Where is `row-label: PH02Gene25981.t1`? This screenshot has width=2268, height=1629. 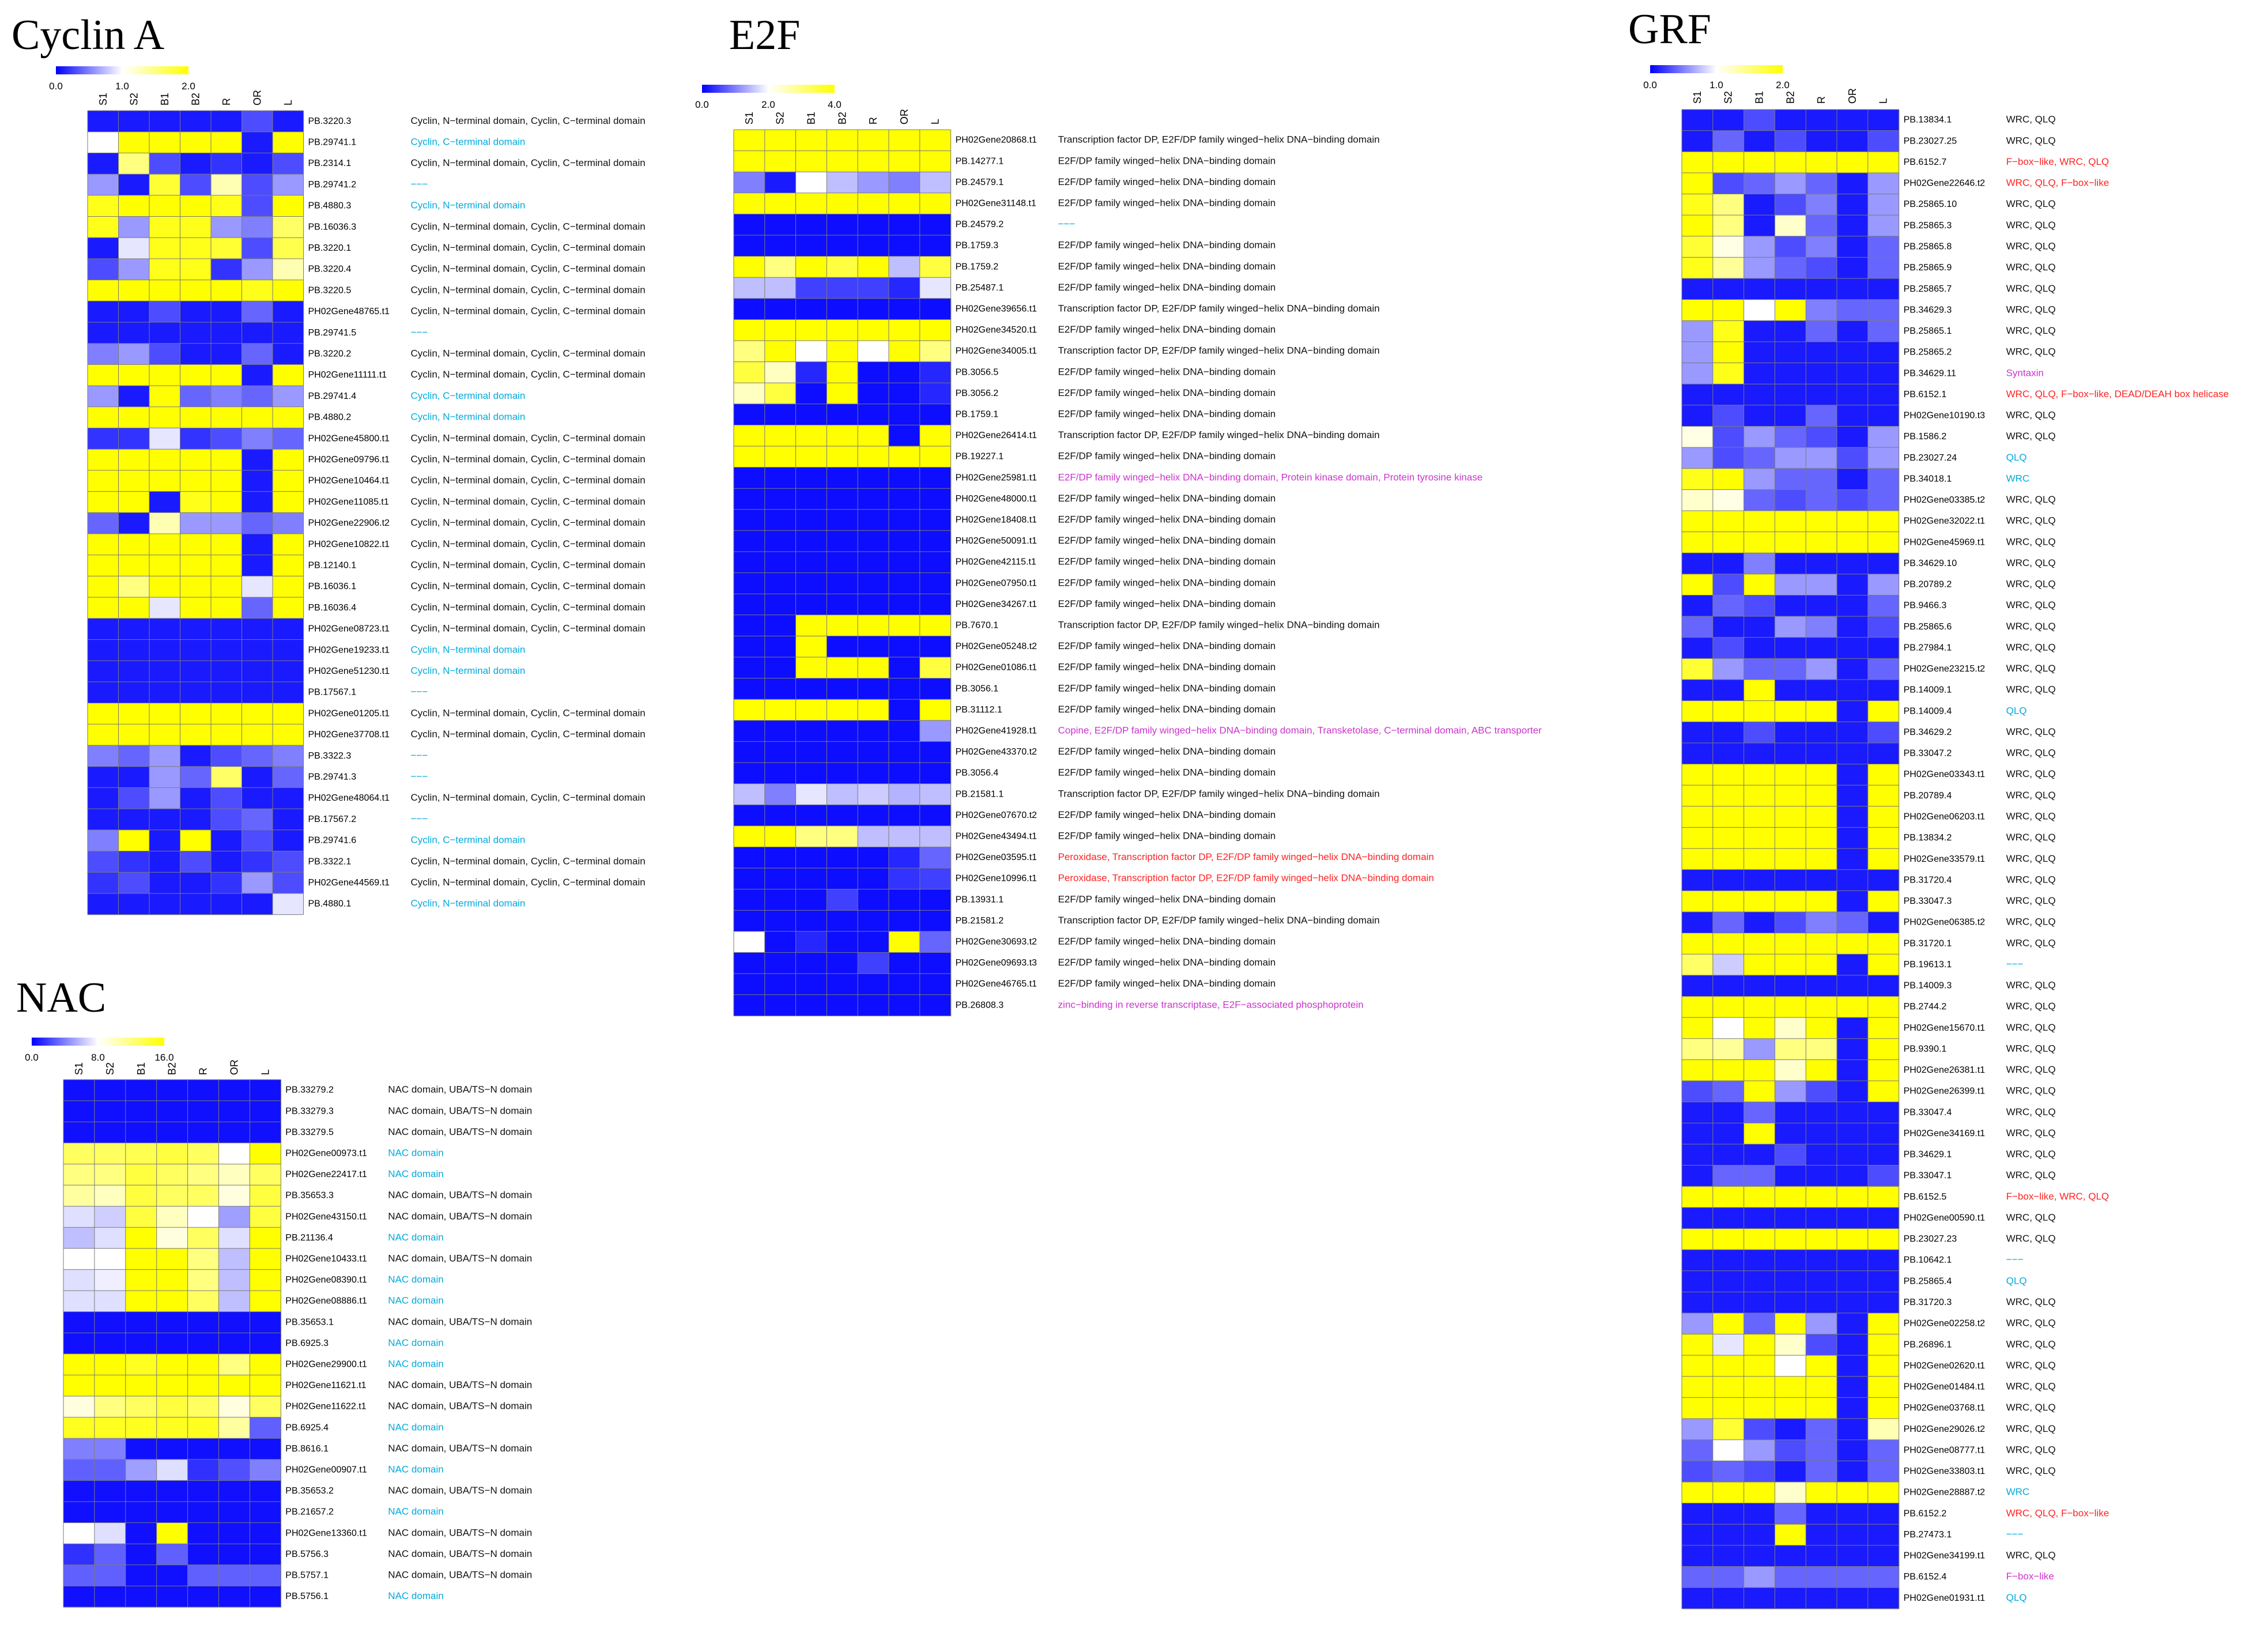
row-label: PH02Gene25981.t1 is located at coordinates (997, 477).